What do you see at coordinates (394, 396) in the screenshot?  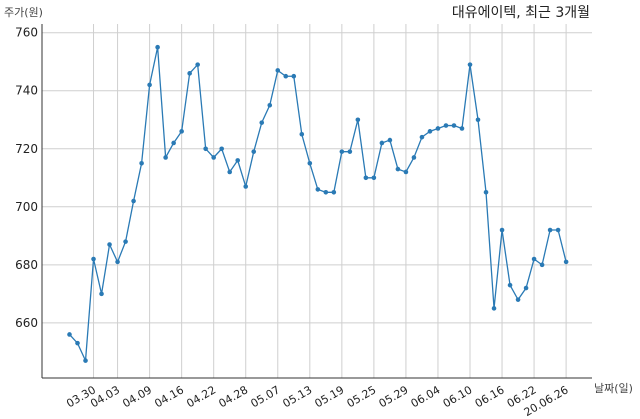 I see `x-tick-label: 05.29` at bounding box center [394, 396].